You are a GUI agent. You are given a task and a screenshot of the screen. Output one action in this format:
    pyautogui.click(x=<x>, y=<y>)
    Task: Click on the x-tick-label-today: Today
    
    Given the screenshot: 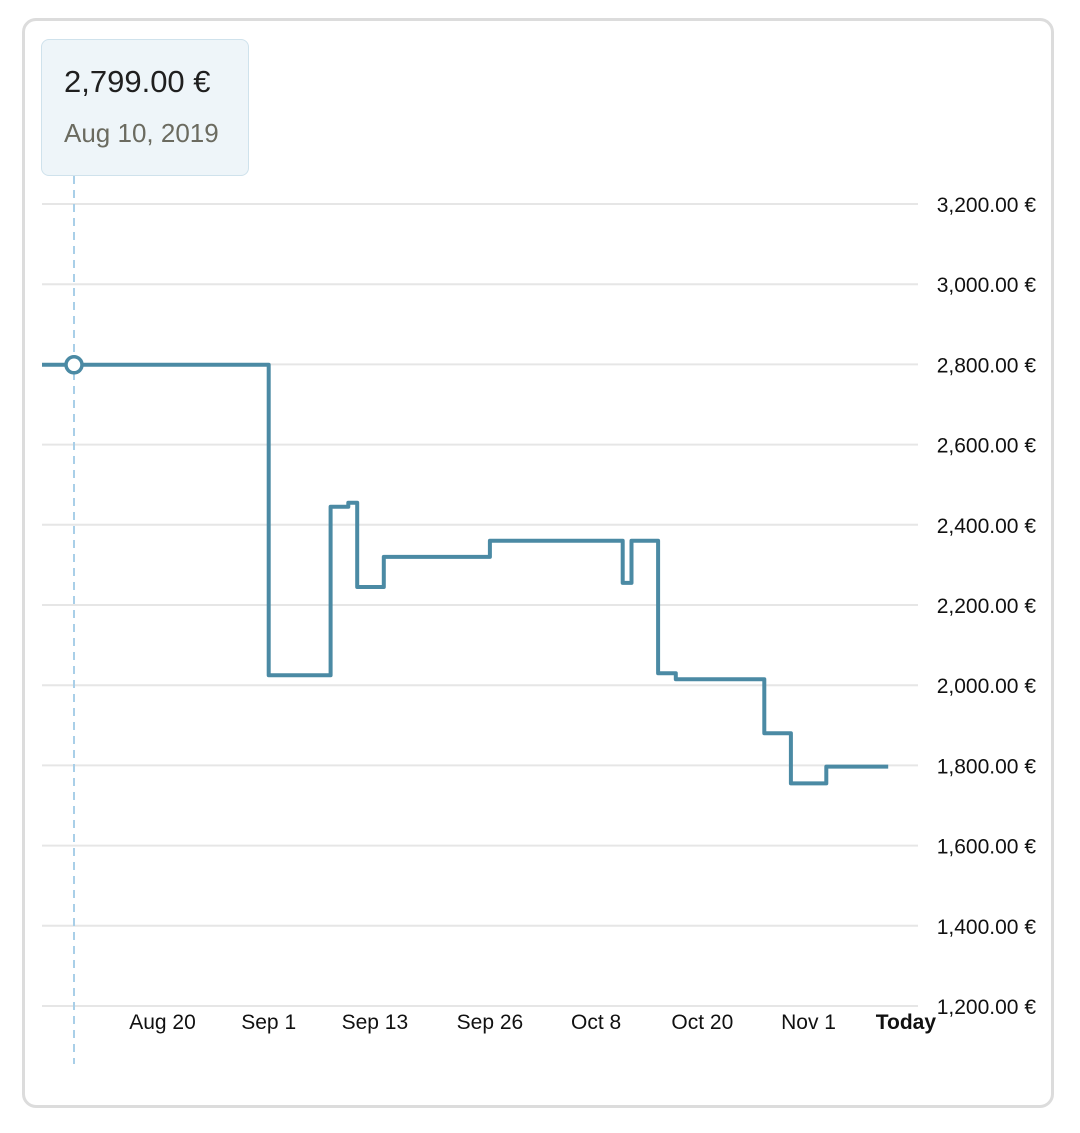 What is the action you would take?
    pyautogui.click(x=906, y=1022)
    